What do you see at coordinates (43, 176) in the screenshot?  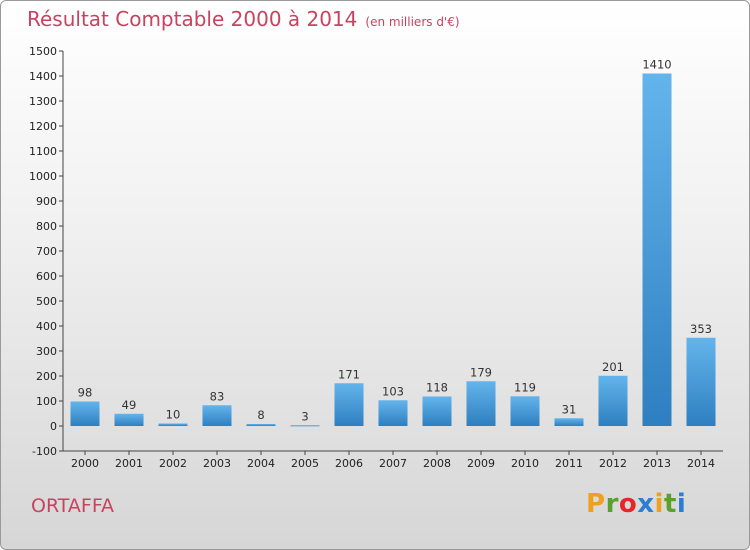 I see `y-tick-label: 1000` at bounding box center [43, 176].